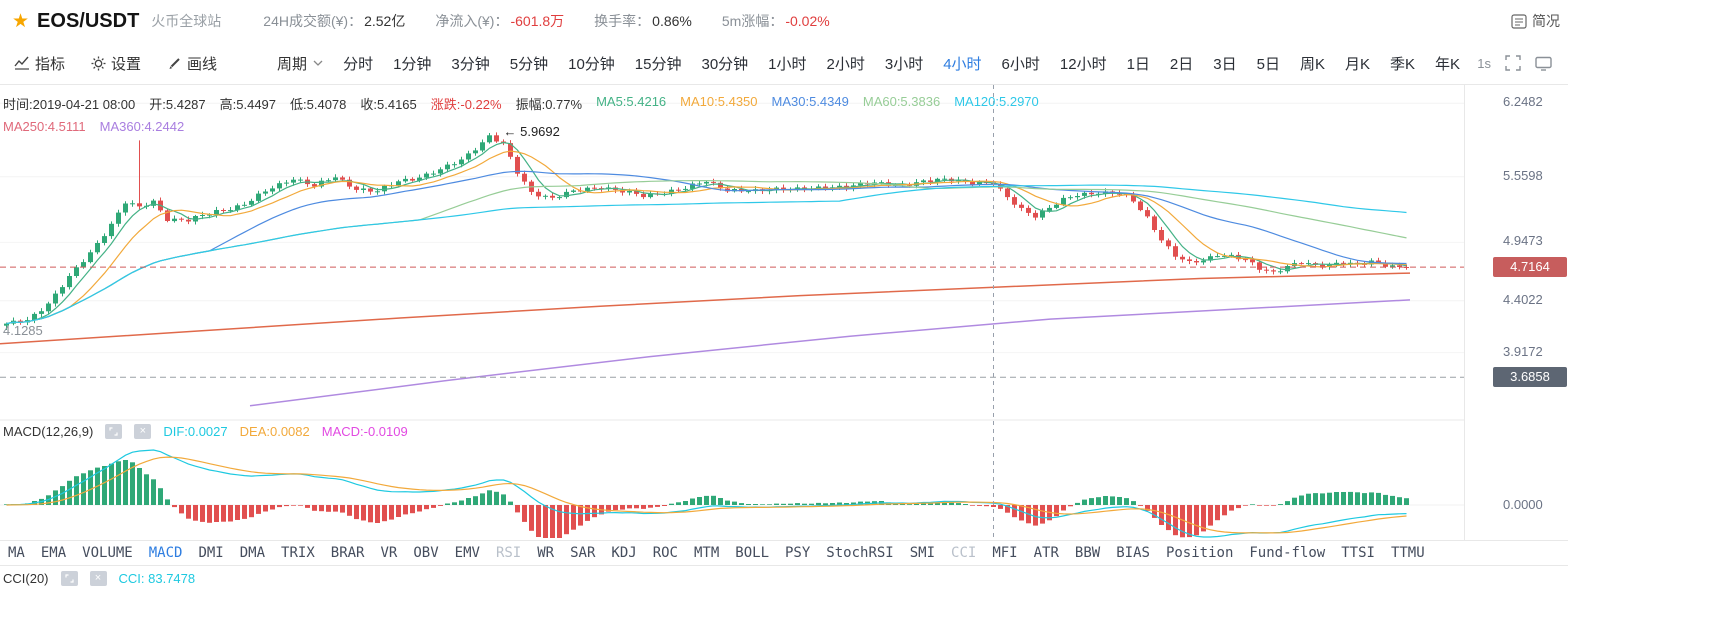 The width and height of the screenshot is (1709, 630). I want to click on tab-SAR: SAR, so click(583, 553).